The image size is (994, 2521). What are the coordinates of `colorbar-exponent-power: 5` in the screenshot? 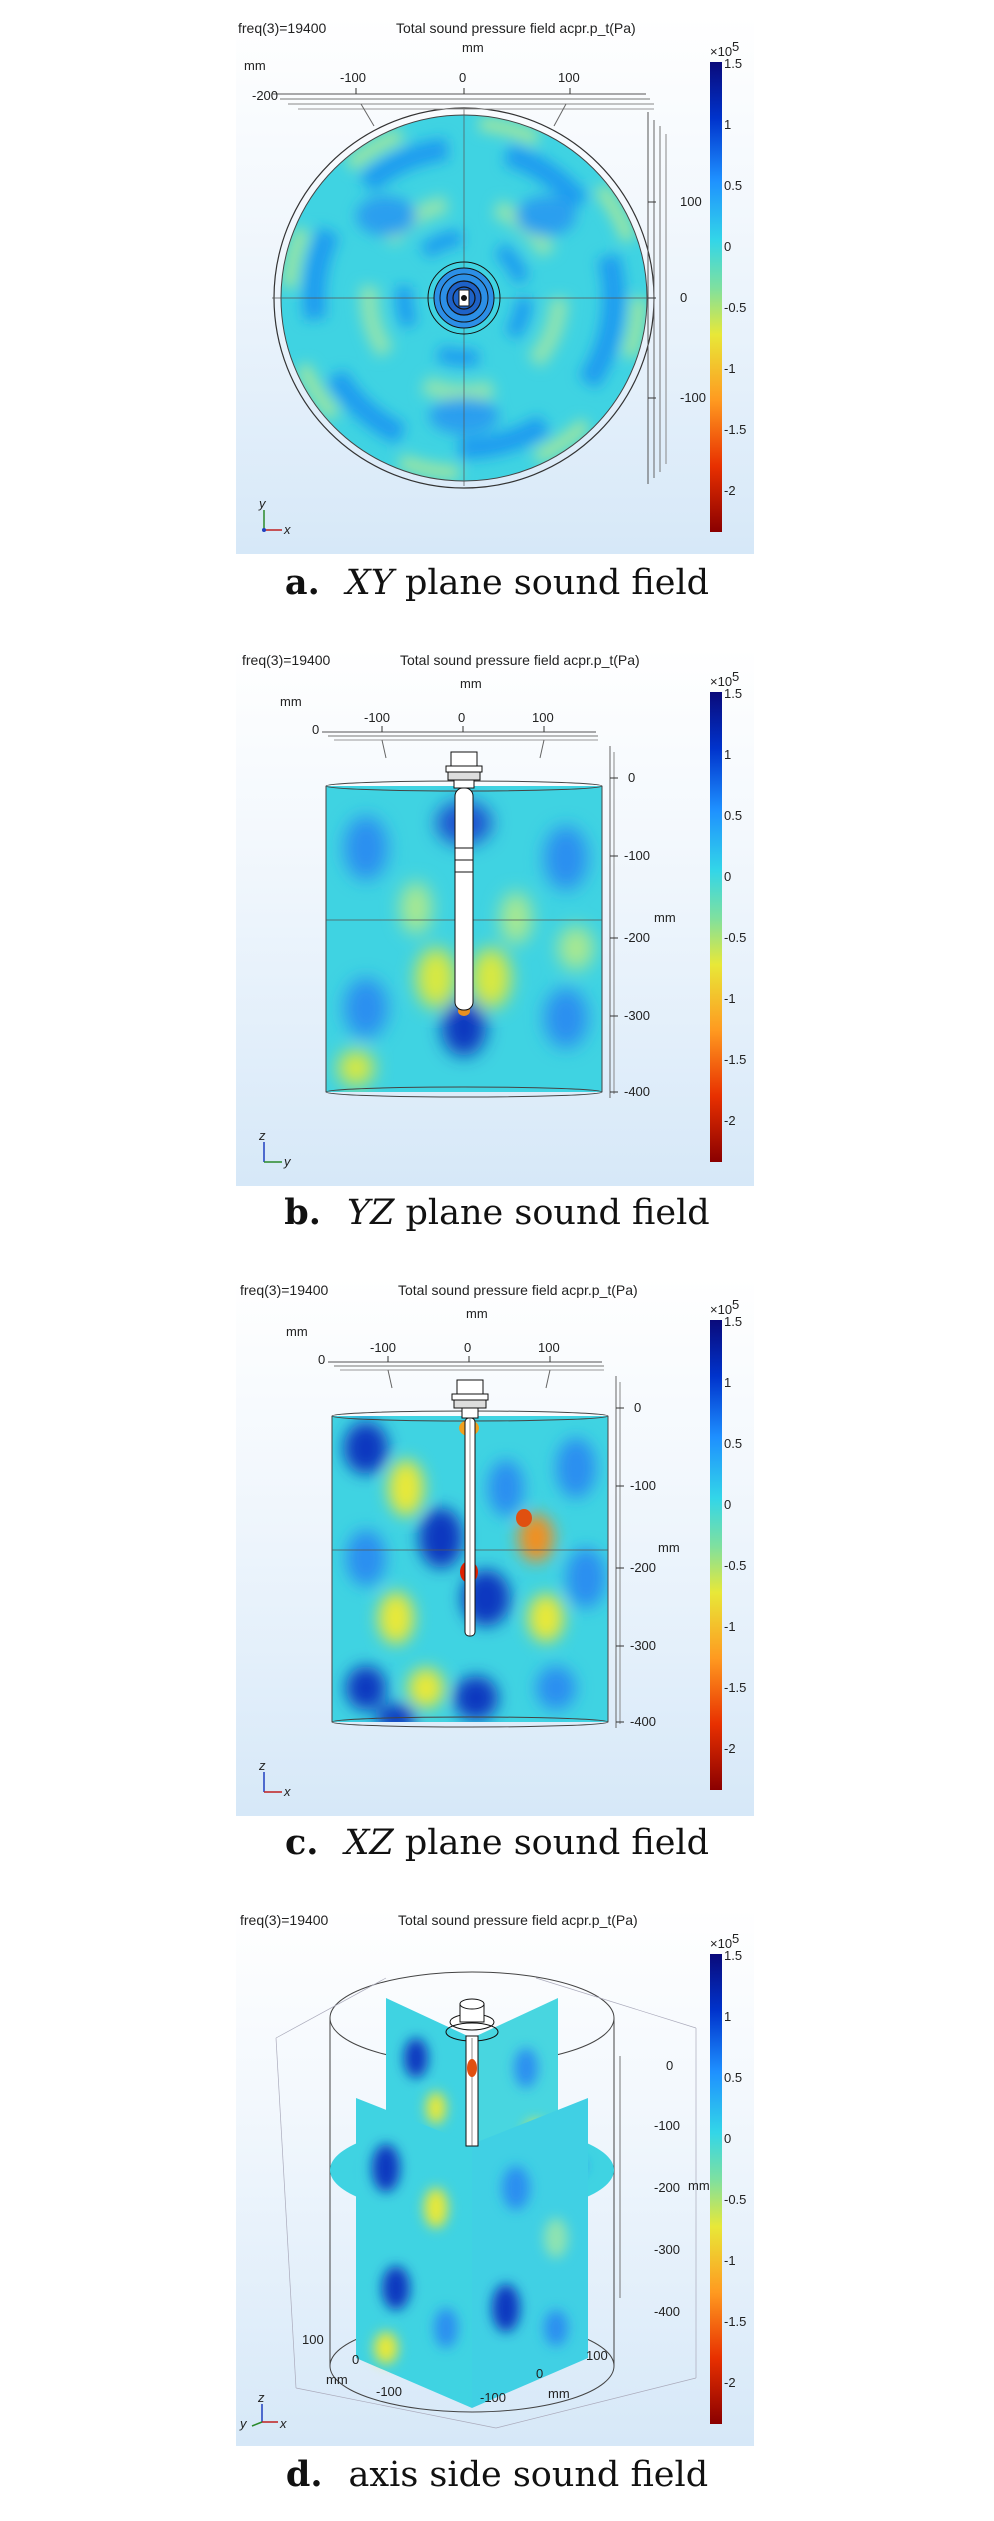 It's located at (735, 1938).